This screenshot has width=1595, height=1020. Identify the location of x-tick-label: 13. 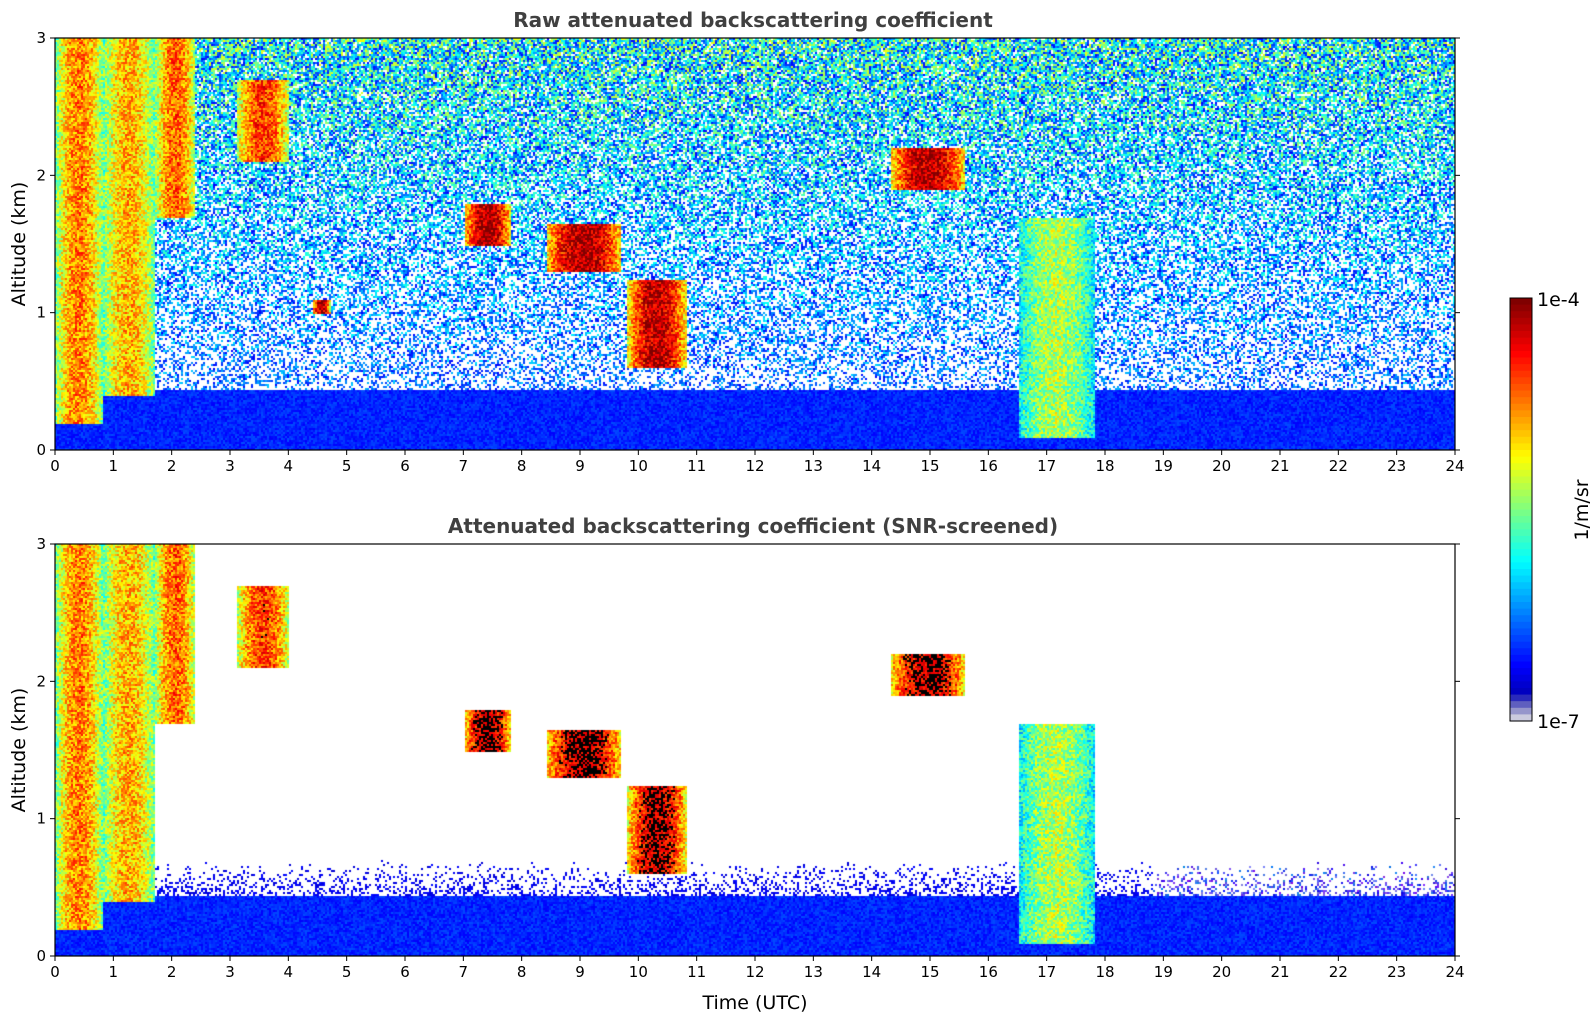
(813, 466).